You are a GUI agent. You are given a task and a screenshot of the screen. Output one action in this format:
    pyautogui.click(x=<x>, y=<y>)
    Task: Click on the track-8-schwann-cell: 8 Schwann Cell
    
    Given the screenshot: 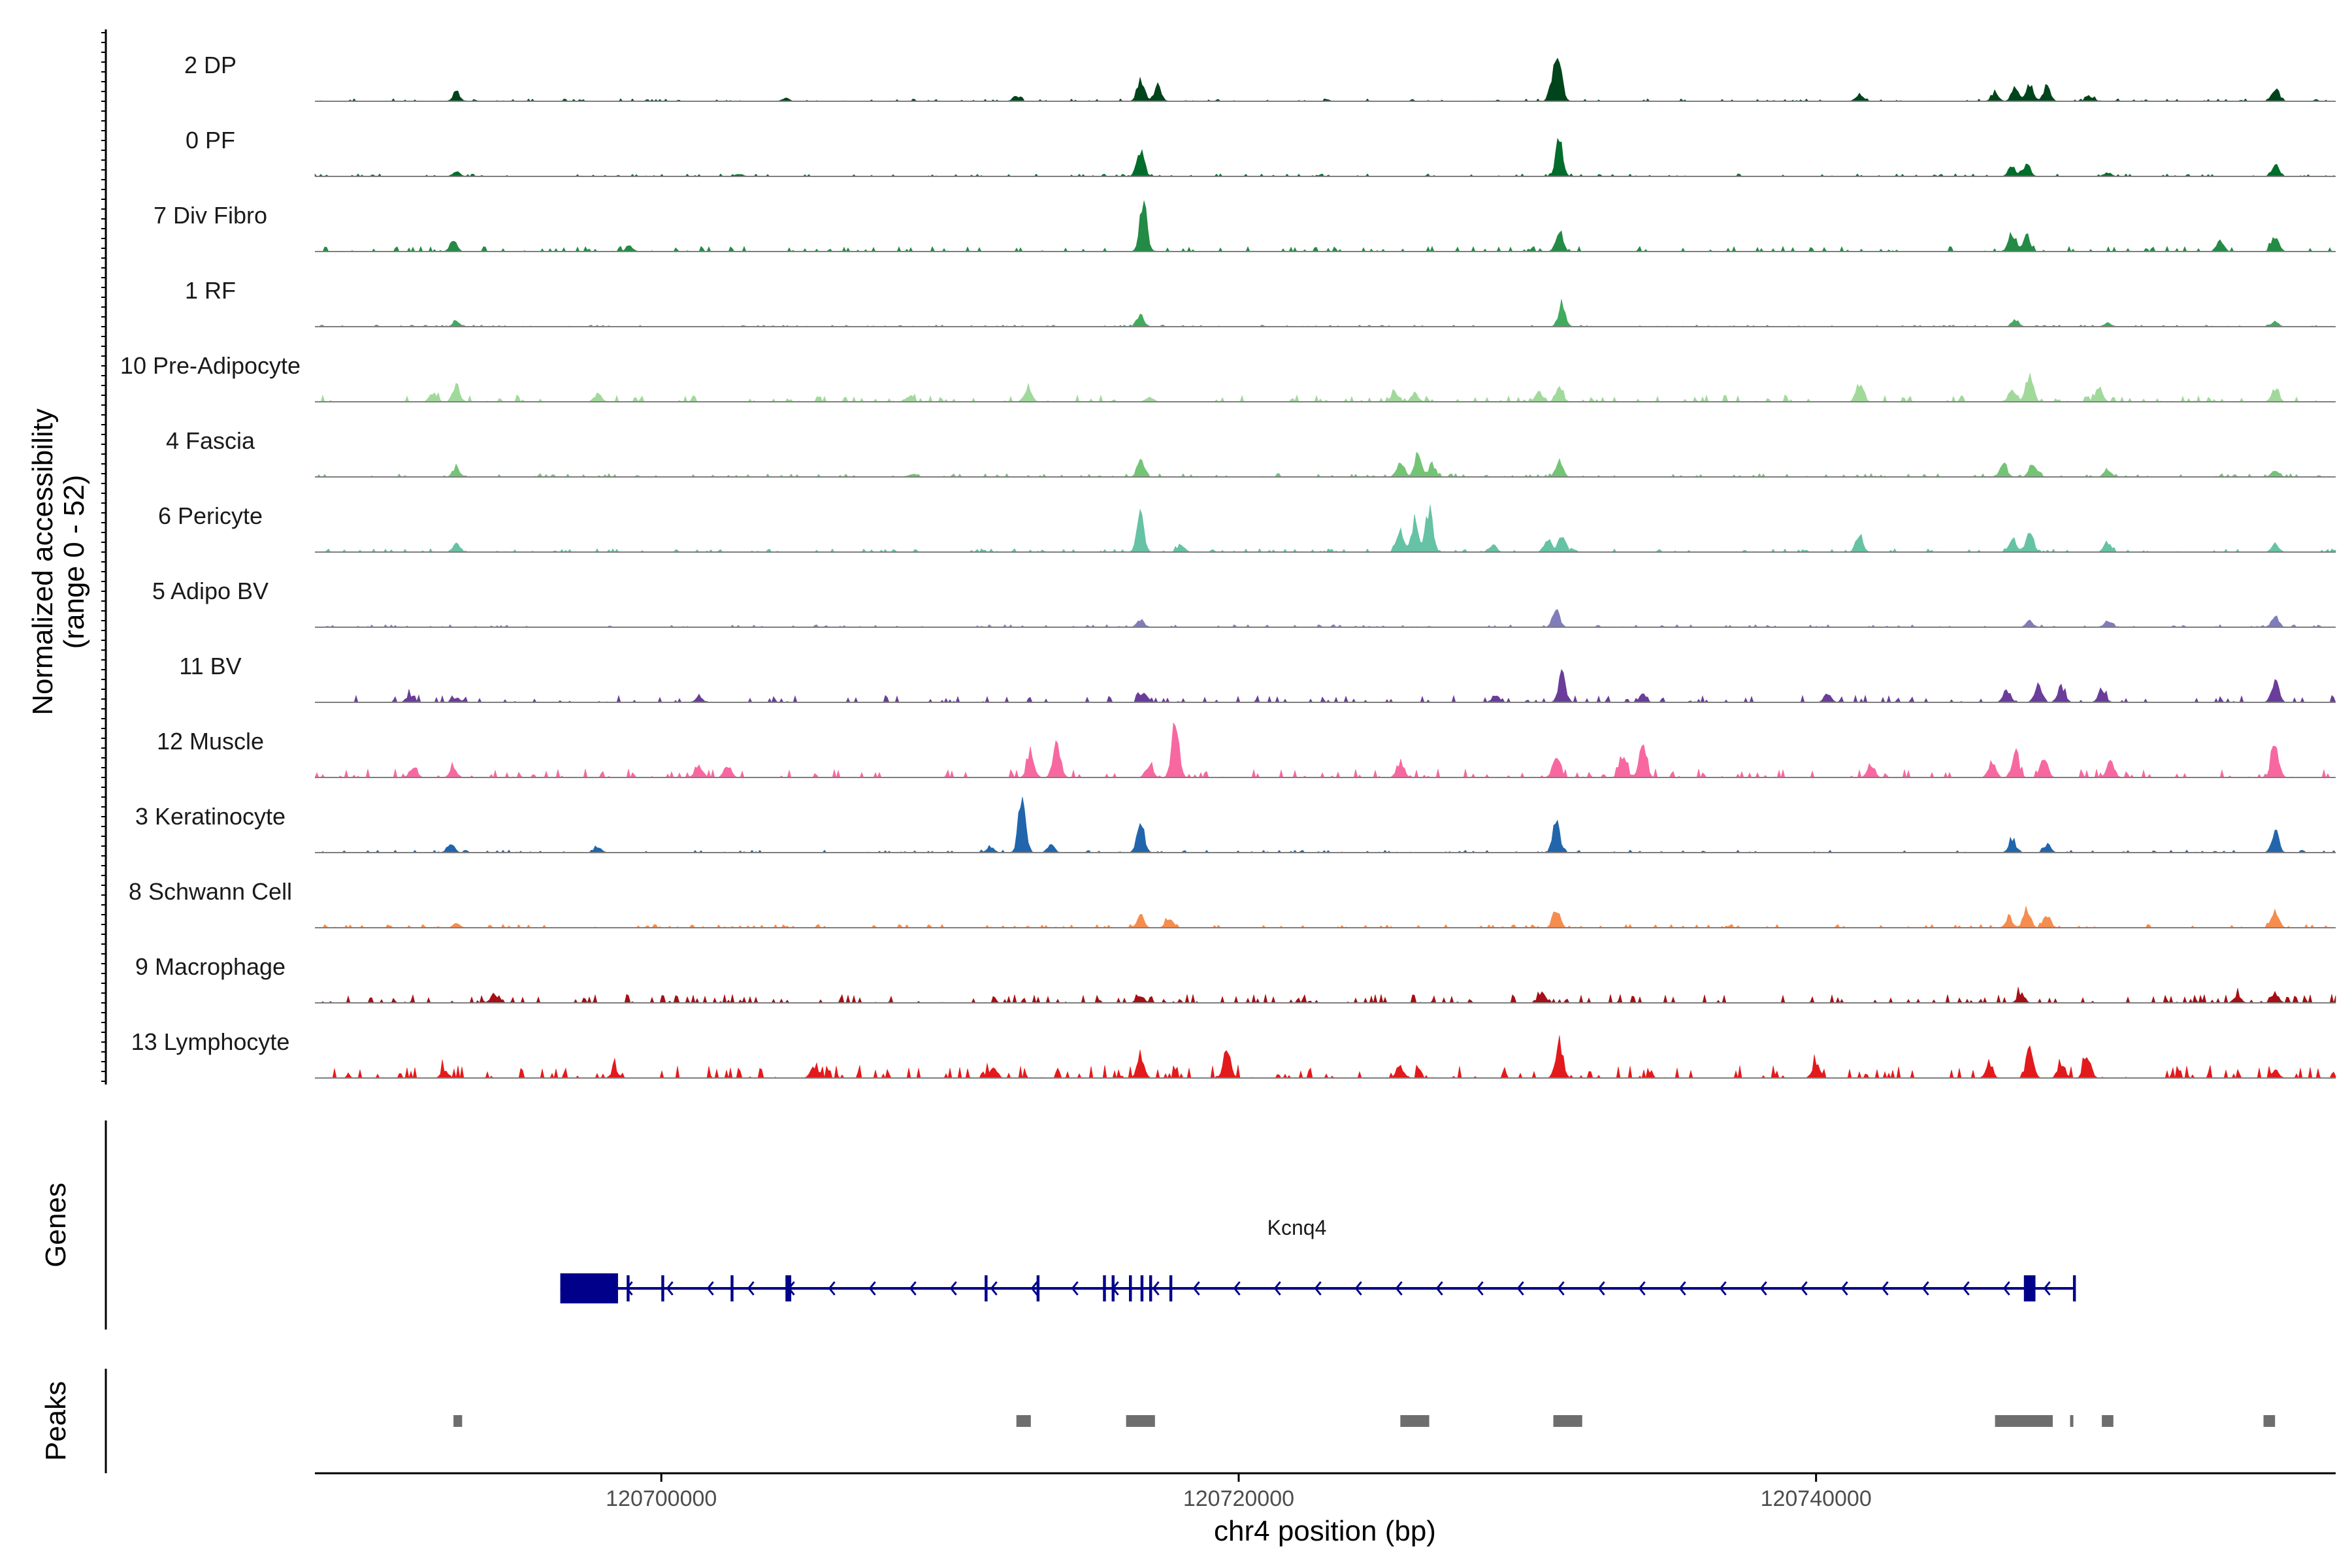 What is the action you would take?
    pyautogui.click(x=1232, y=903)
    